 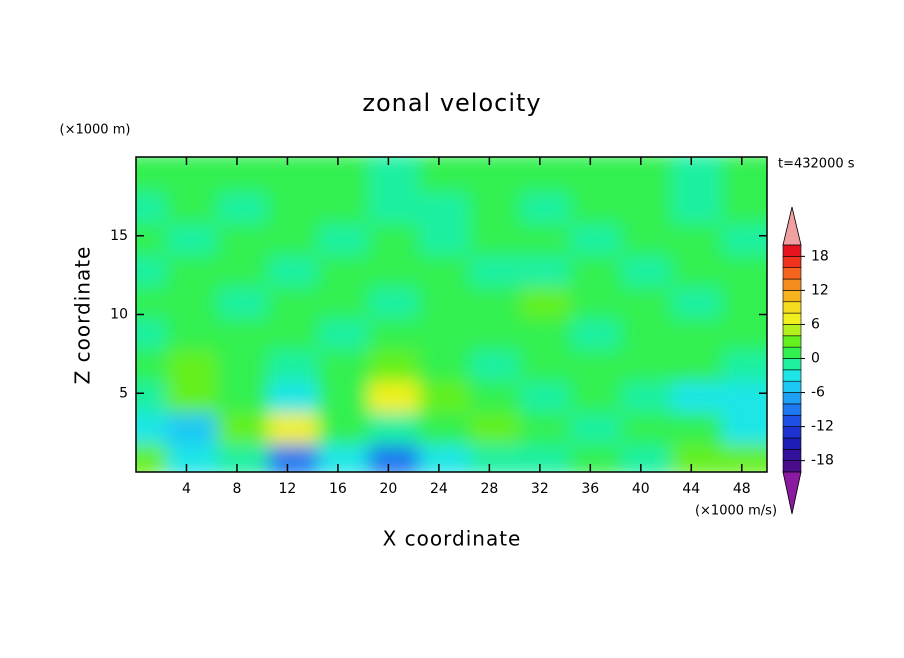 I want to click on x-tick-label: 48, so click(x=742, y=489).